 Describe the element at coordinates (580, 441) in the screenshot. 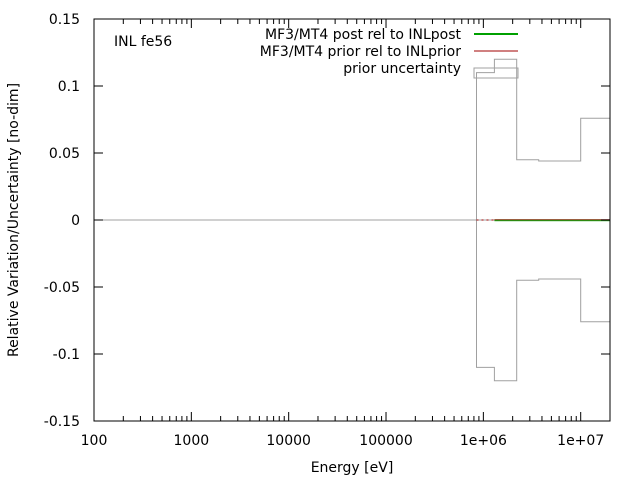

I see `x-tick-label: 1e+07` at that location.